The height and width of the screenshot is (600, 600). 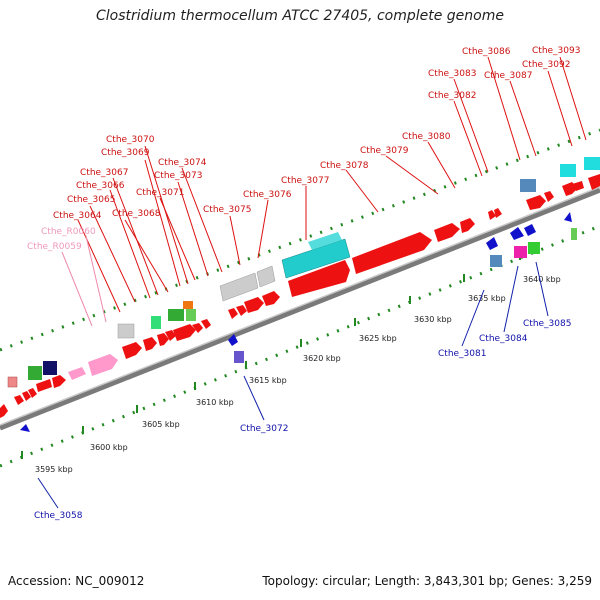 I want to click on gene-label: Cthe_3069, so click(x=125, y=153).